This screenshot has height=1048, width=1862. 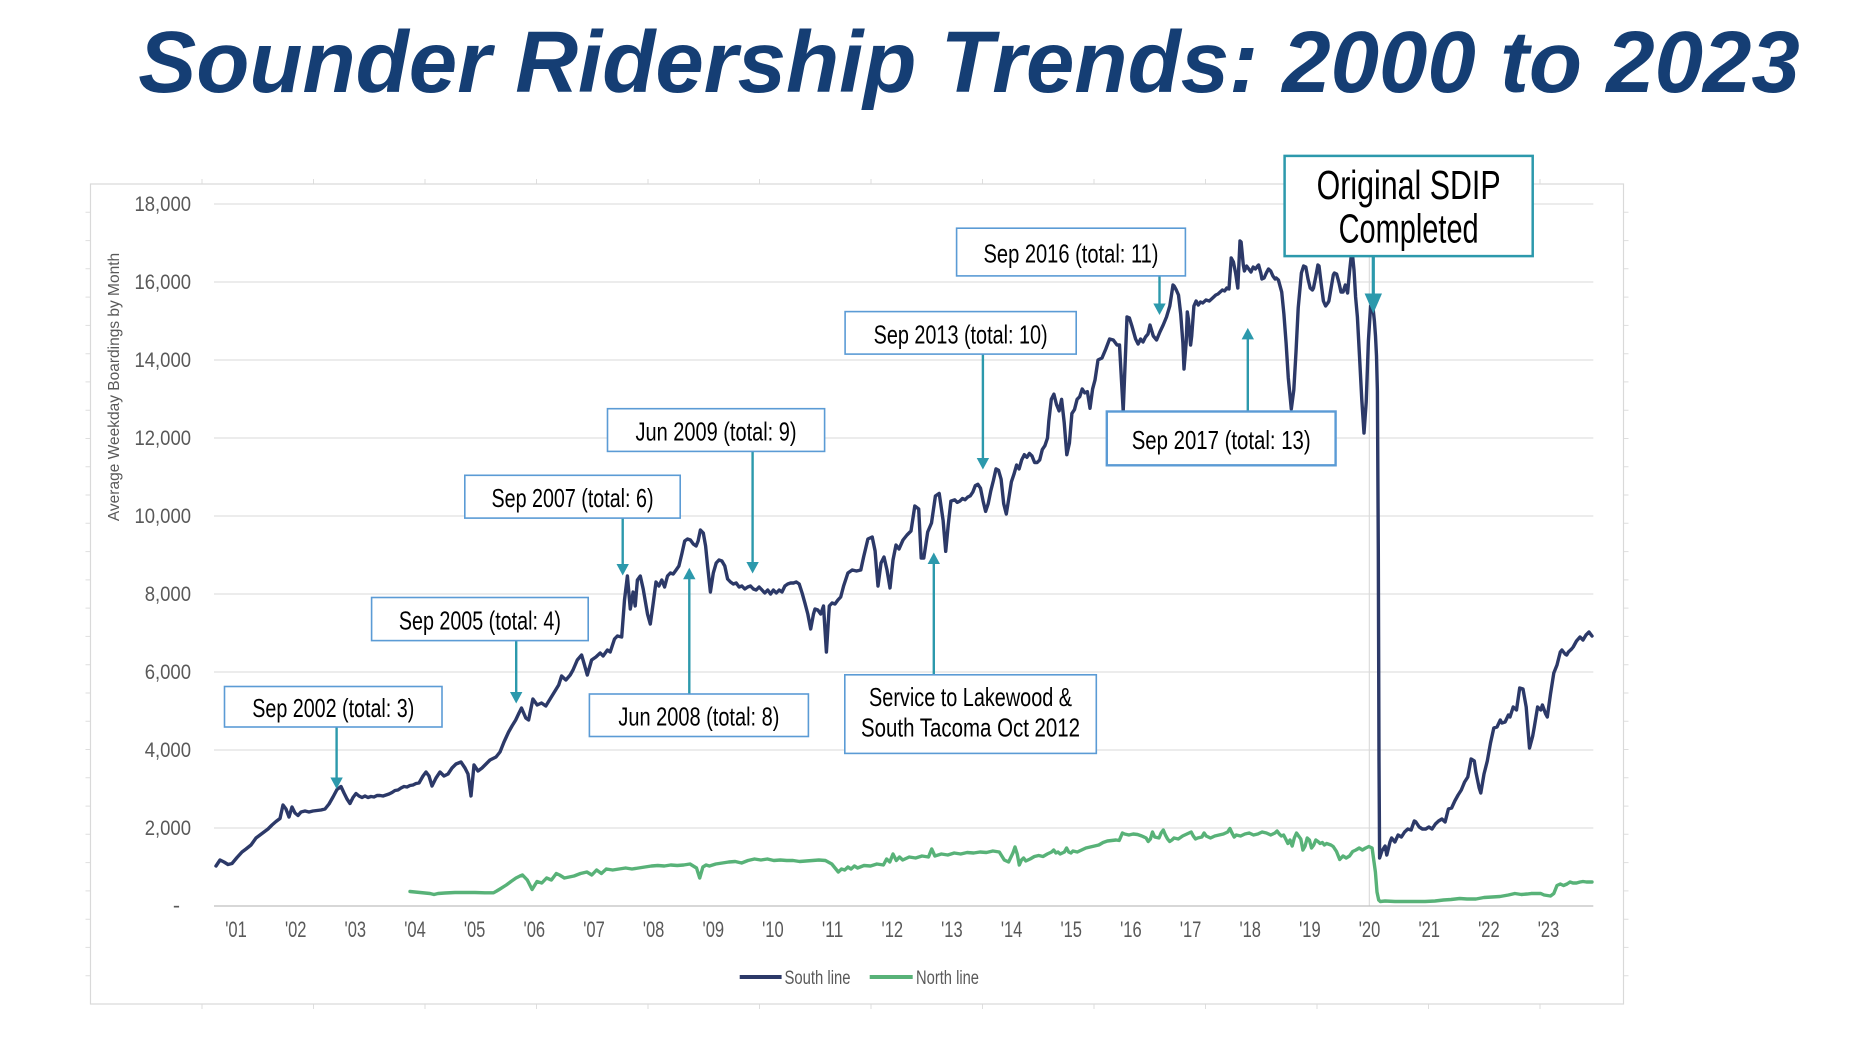 I want to click on svg-text: '07, so click(x=594, y=929).